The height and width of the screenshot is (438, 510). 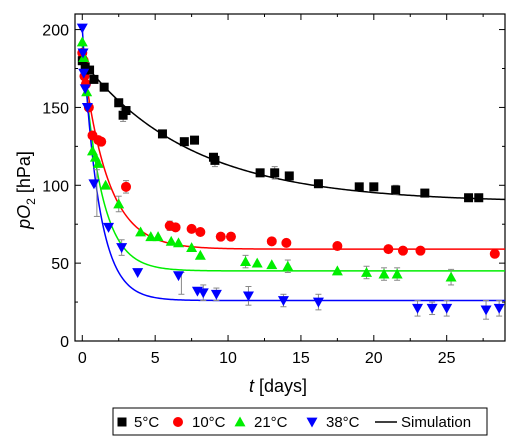 I want to click on y-axis-title: pO2 [hPa], so click(x=26, y=190).